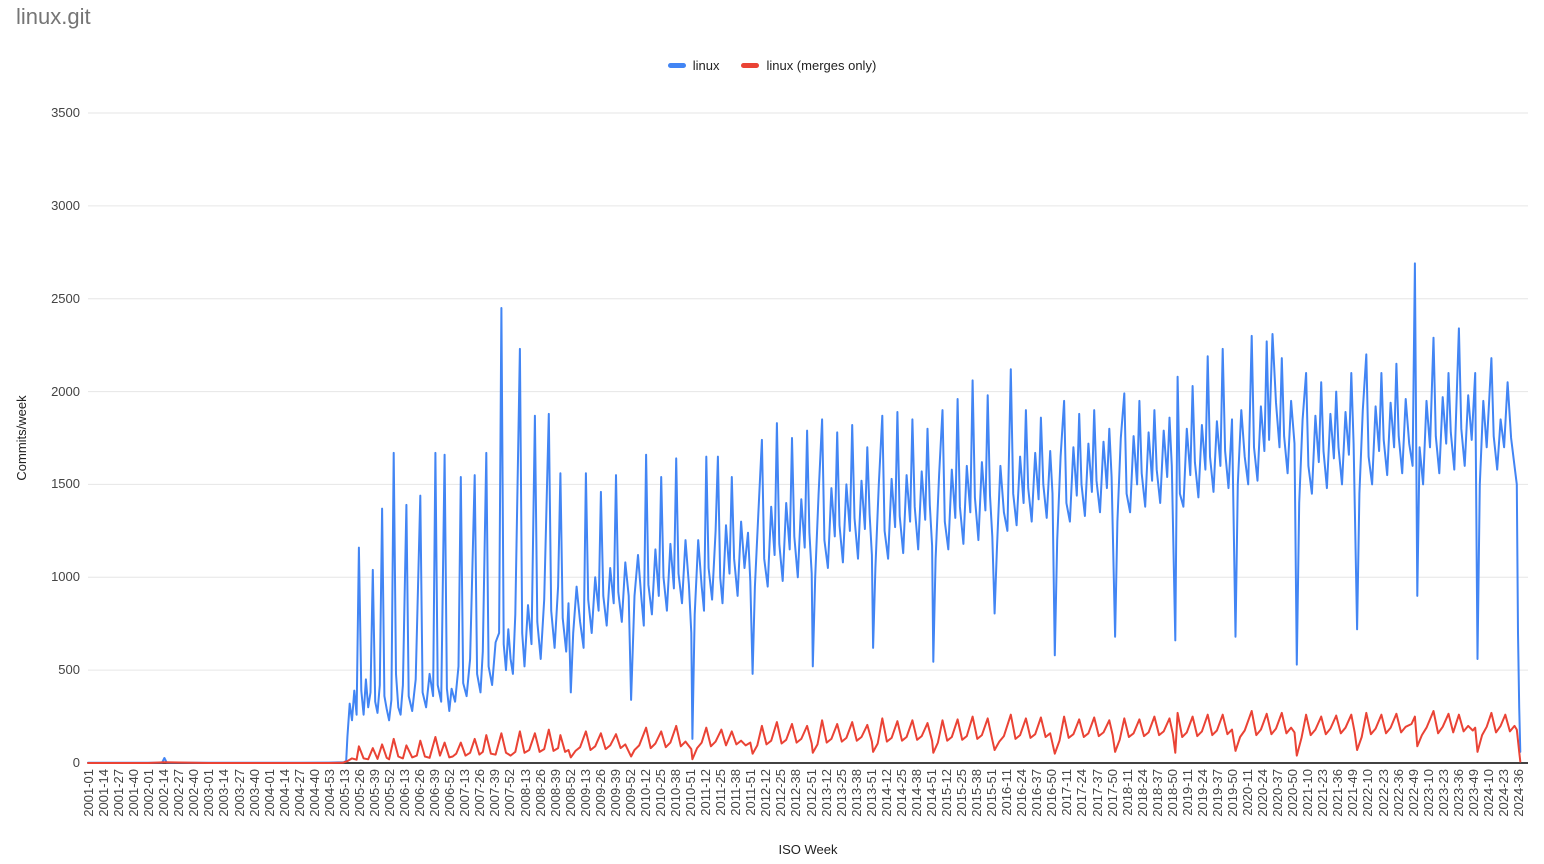 Image resolution: width=1544 pixels, height=864 pixels. Describe the element at coordinates (21, 438) in the screenshot. I see `y-axis-title: Commits/week` at that location.